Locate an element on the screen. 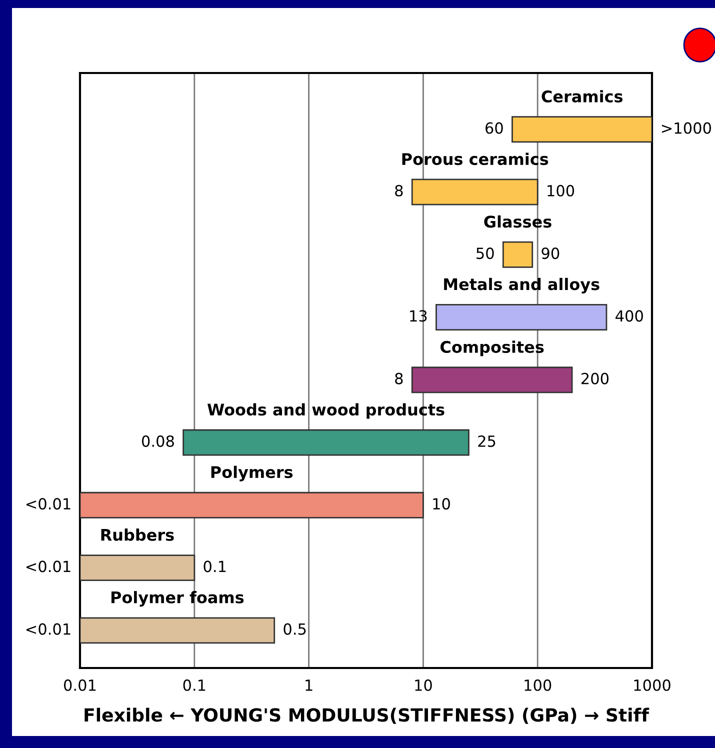  x-tick-label: 0.1 is located at coordinates (194, 685).